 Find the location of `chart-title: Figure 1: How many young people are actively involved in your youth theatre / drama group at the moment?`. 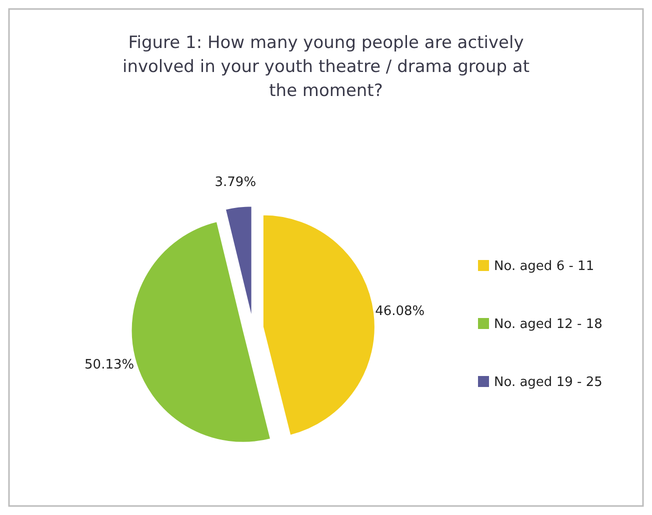

chart-title: Figure 1: How many young people are actively involved in your youth theatre / drama group at the moment? is located at coordinates (326, 67).